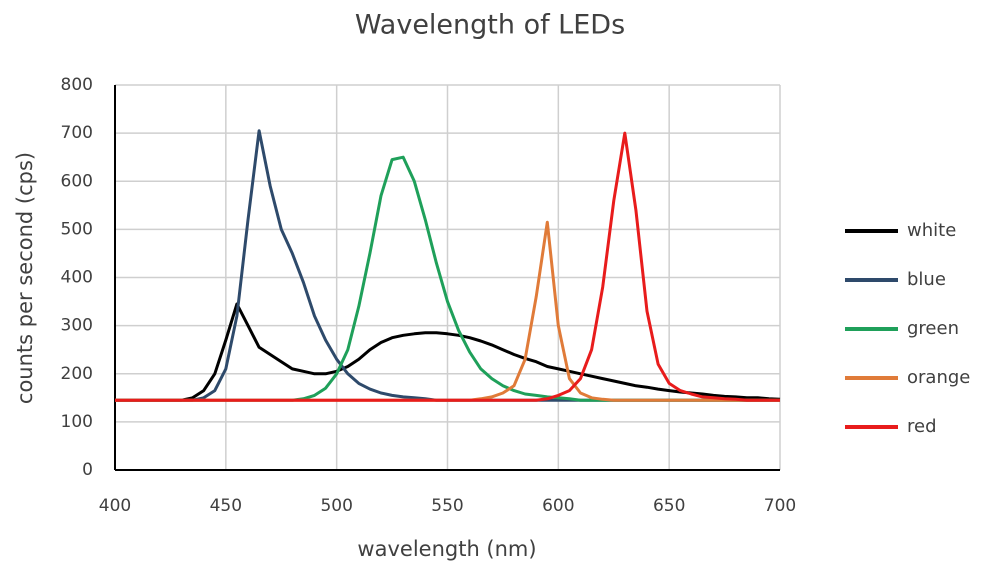 The height and width of the screenshot is (565, 984). What do you see at coordinates (448, 352) in the screenshot?
I see `series-line` at bounding box center [448, 352].